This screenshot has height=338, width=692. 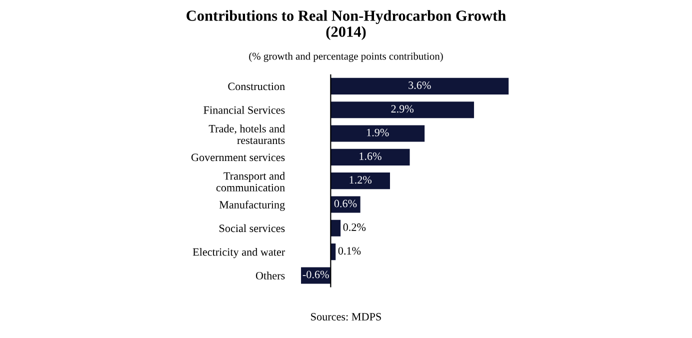 I want to click on y-tick-label: Construction, so click(x=256, y=86).